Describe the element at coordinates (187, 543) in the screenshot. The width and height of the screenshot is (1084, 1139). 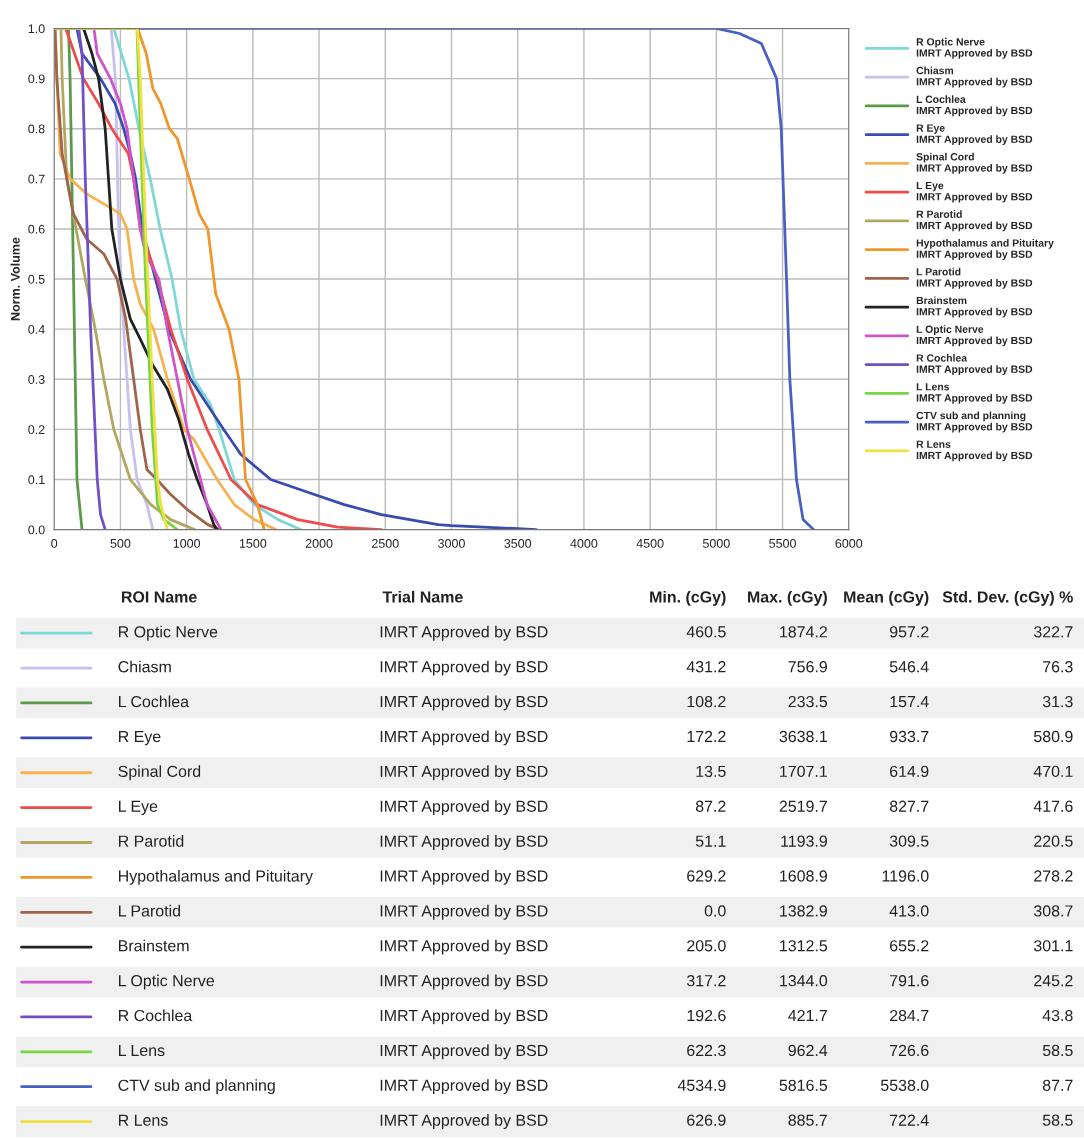
I see `x-tick-label: 1000` at that location.